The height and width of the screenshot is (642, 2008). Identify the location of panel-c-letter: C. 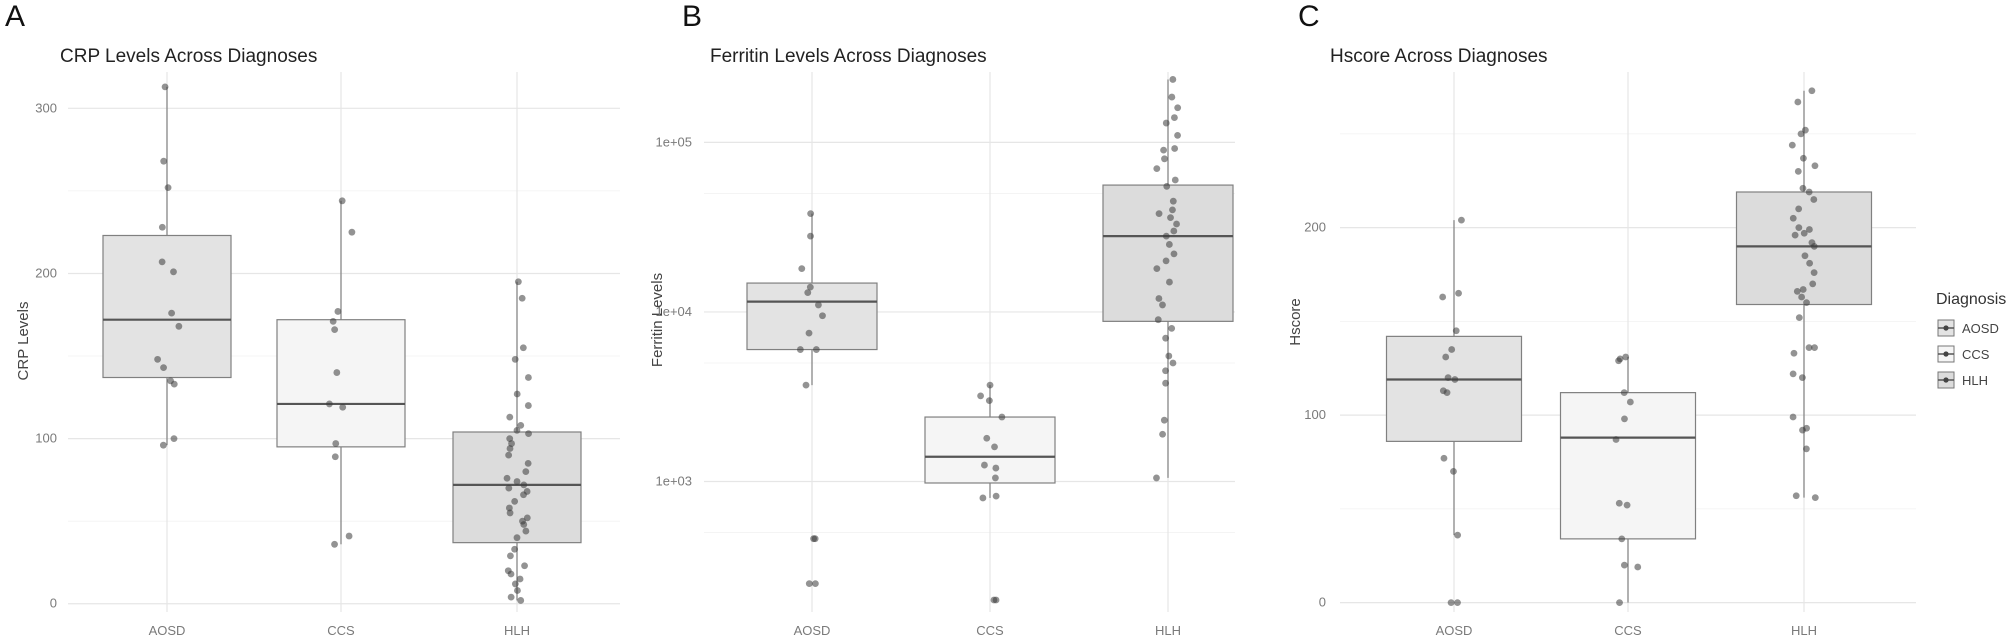
(1309, 16).